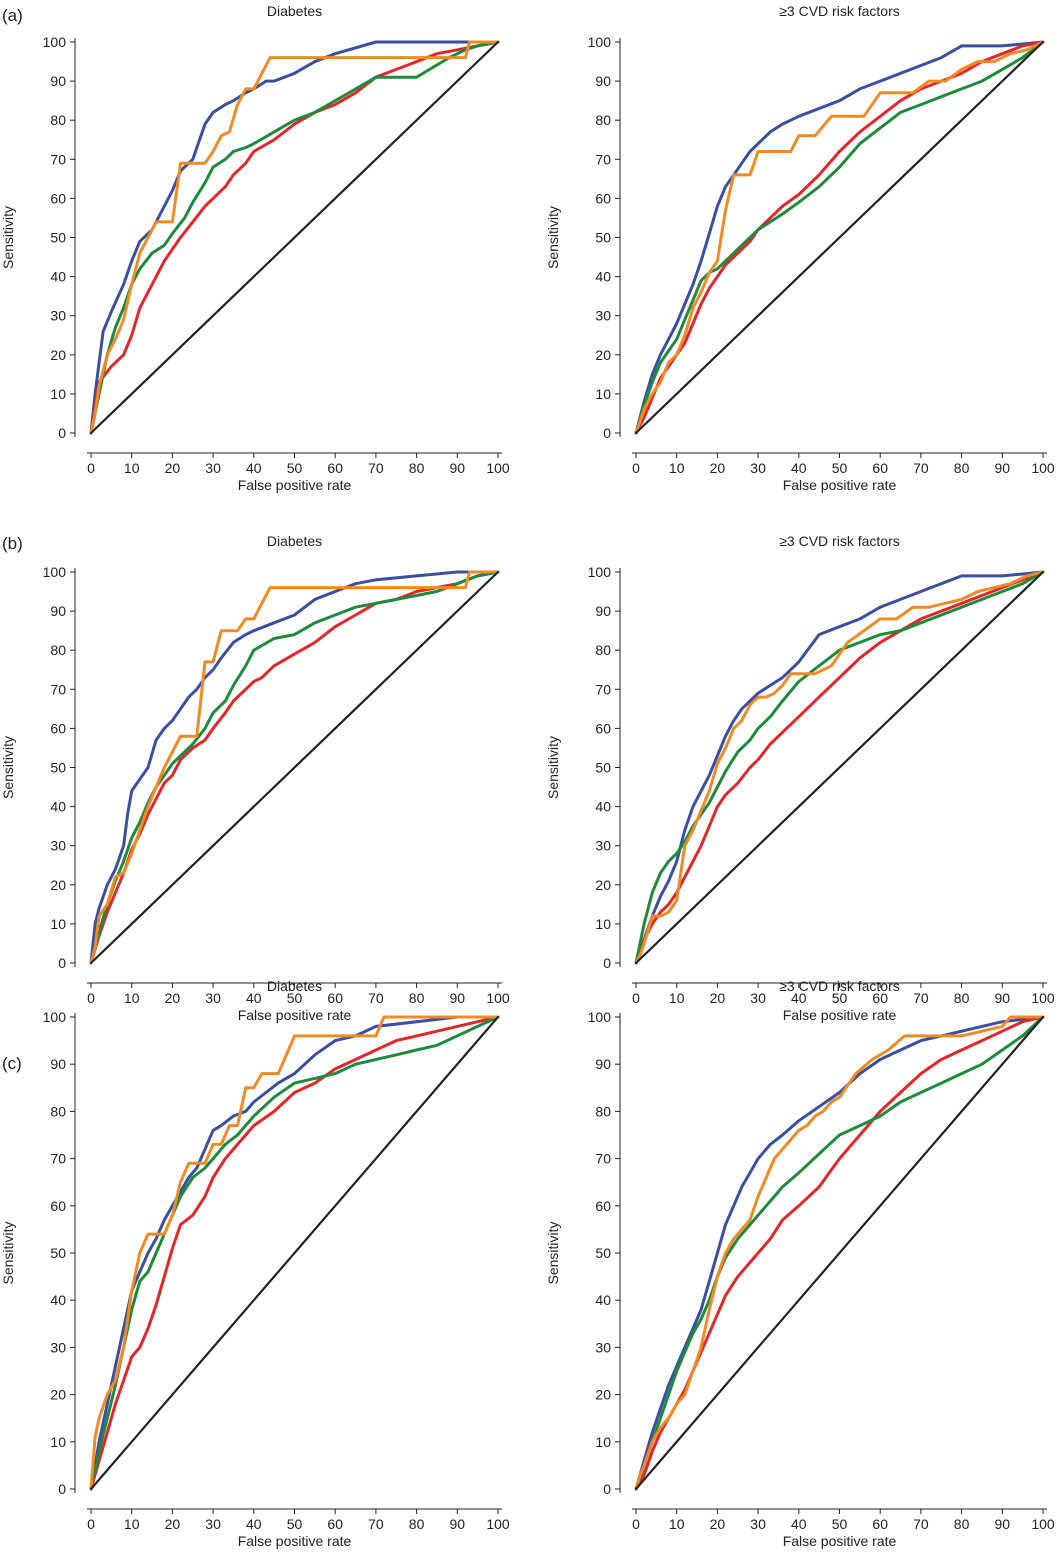  What do you see at coordinates (12, 543) in the screenshot?
I see `panel-label-b: (b)` at bounding box center [12, 543].